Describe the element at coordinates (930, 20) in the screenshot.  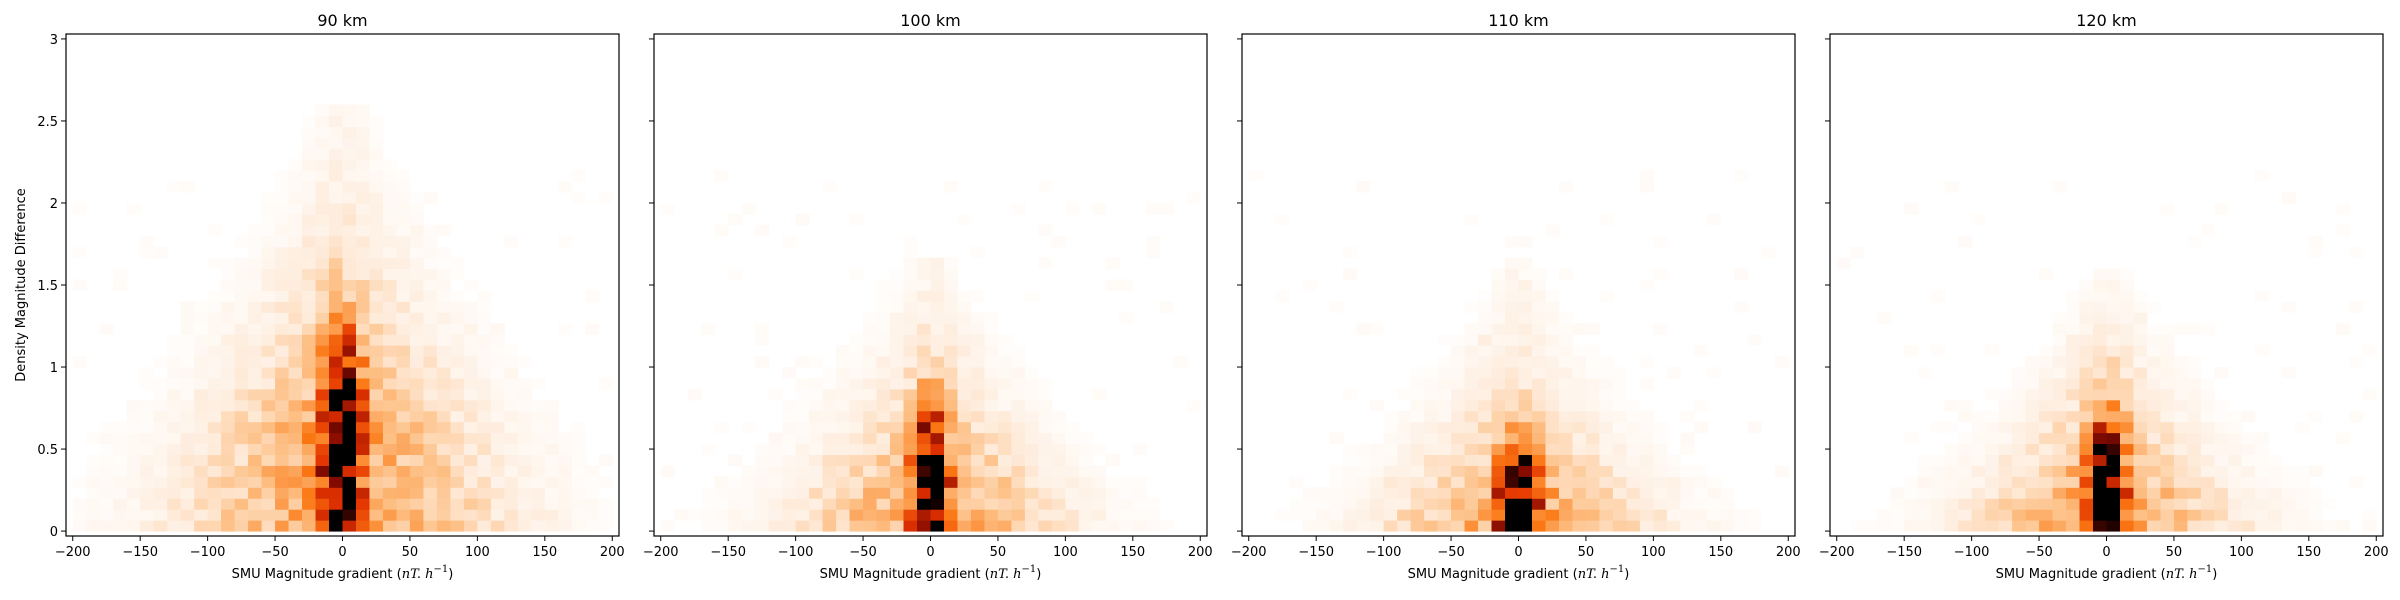
I see `panel-title: 100 km` at that location.